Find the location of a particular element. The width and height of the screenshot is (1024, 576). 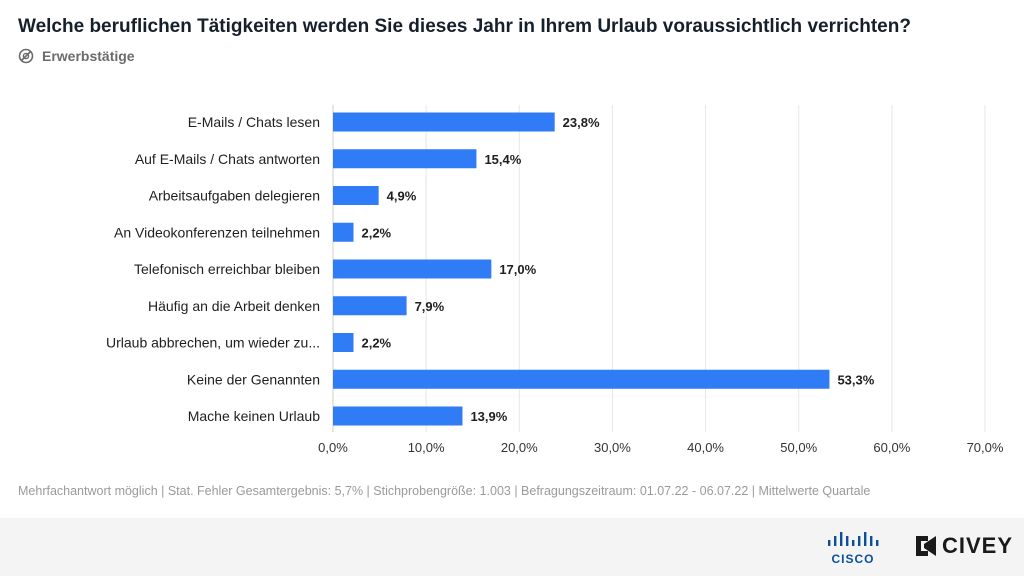

cisco-bars-icon is located at coordinates (853, 539).